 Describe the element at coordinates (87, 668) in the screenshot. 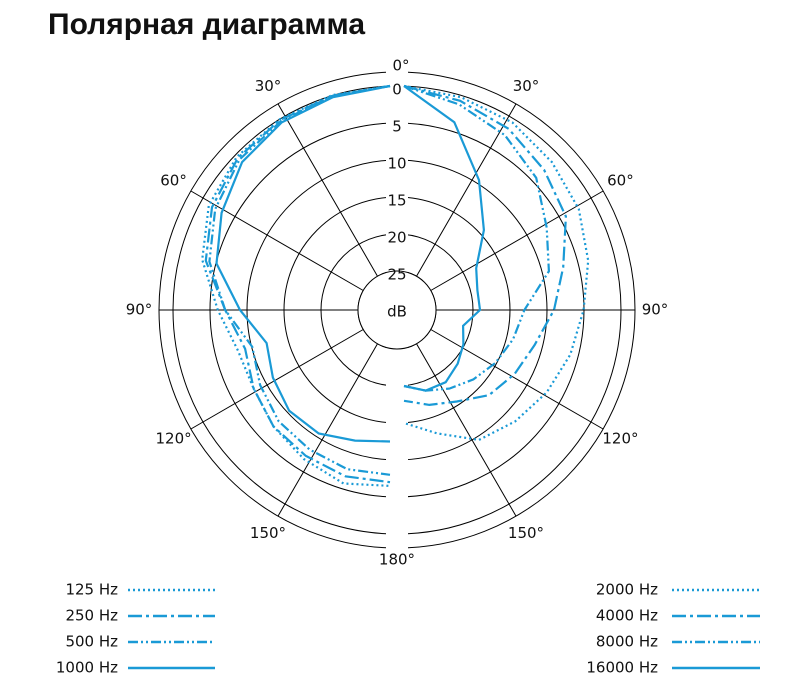

I see `legend-label: 1000 Hz` at that location.